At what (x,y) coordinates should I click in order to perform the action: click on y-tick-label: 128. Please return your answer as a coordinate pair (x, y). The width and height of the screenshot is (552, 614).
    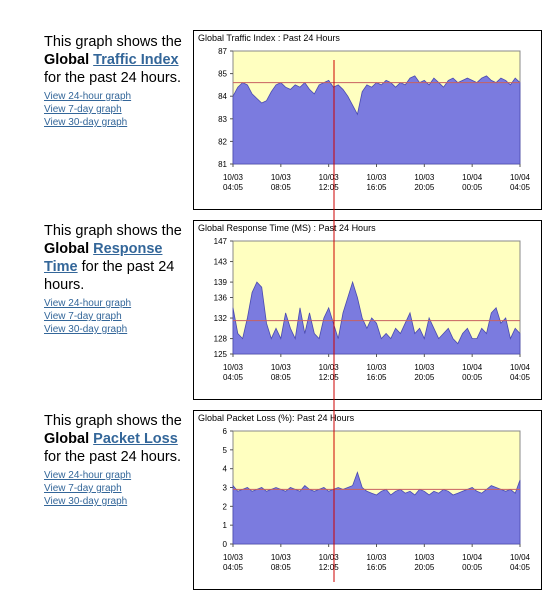
    Looking at the image, I should click on (221, 339).